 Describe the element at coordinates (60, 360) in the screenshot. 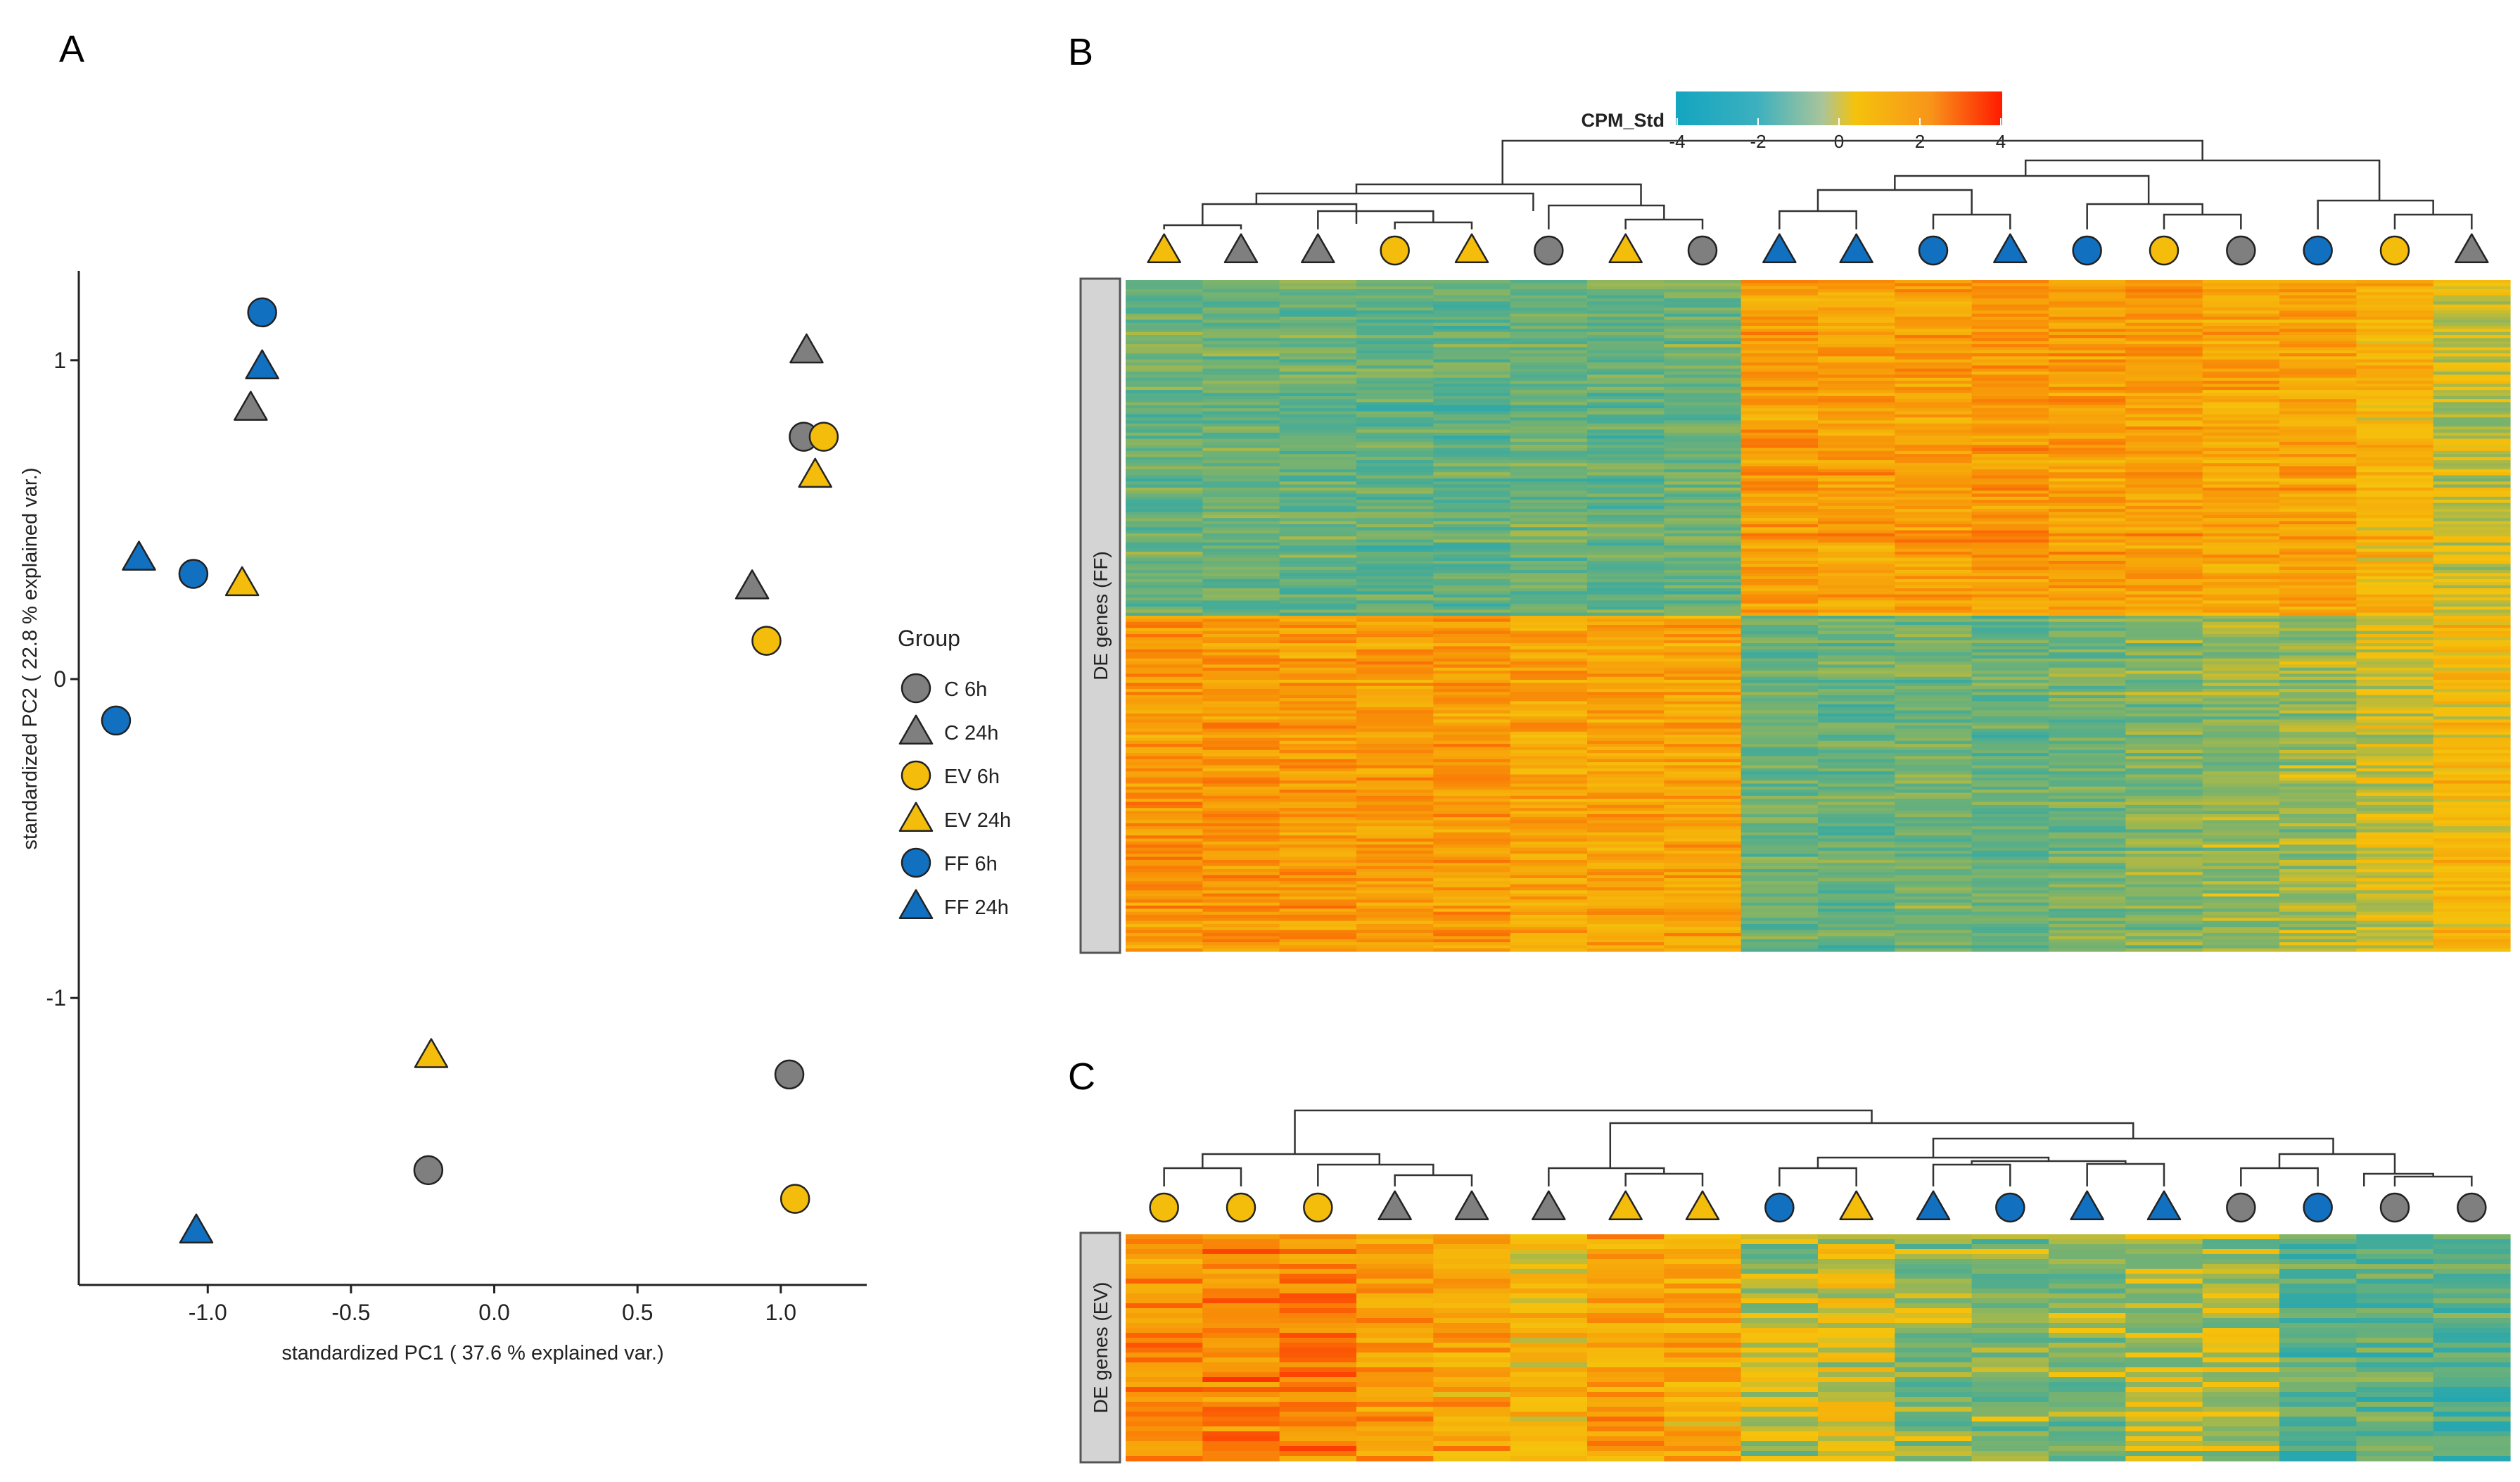

I see `pca-y-tick-label: 1` at that location.